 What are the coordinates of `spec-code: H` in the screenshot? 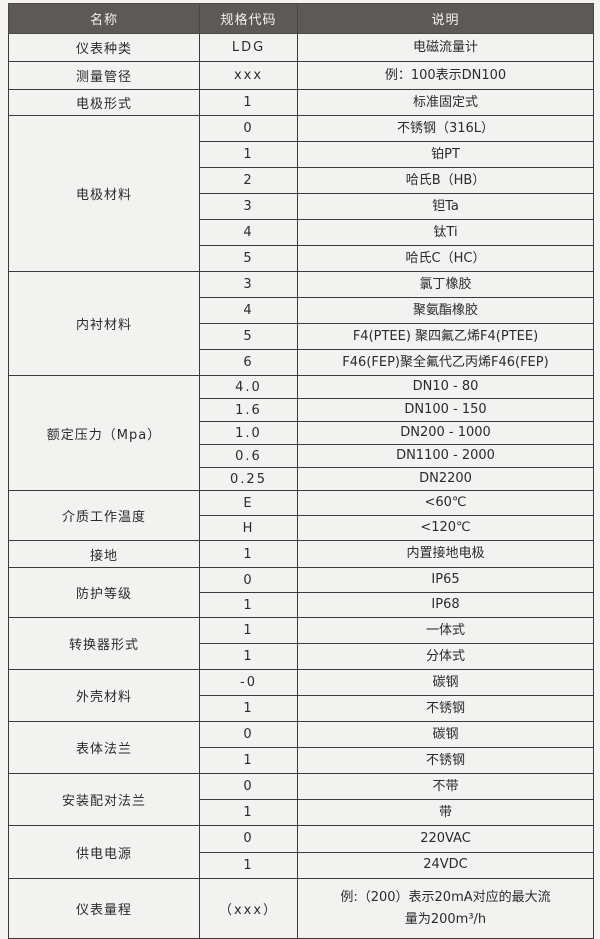 It's located at (248, 528).